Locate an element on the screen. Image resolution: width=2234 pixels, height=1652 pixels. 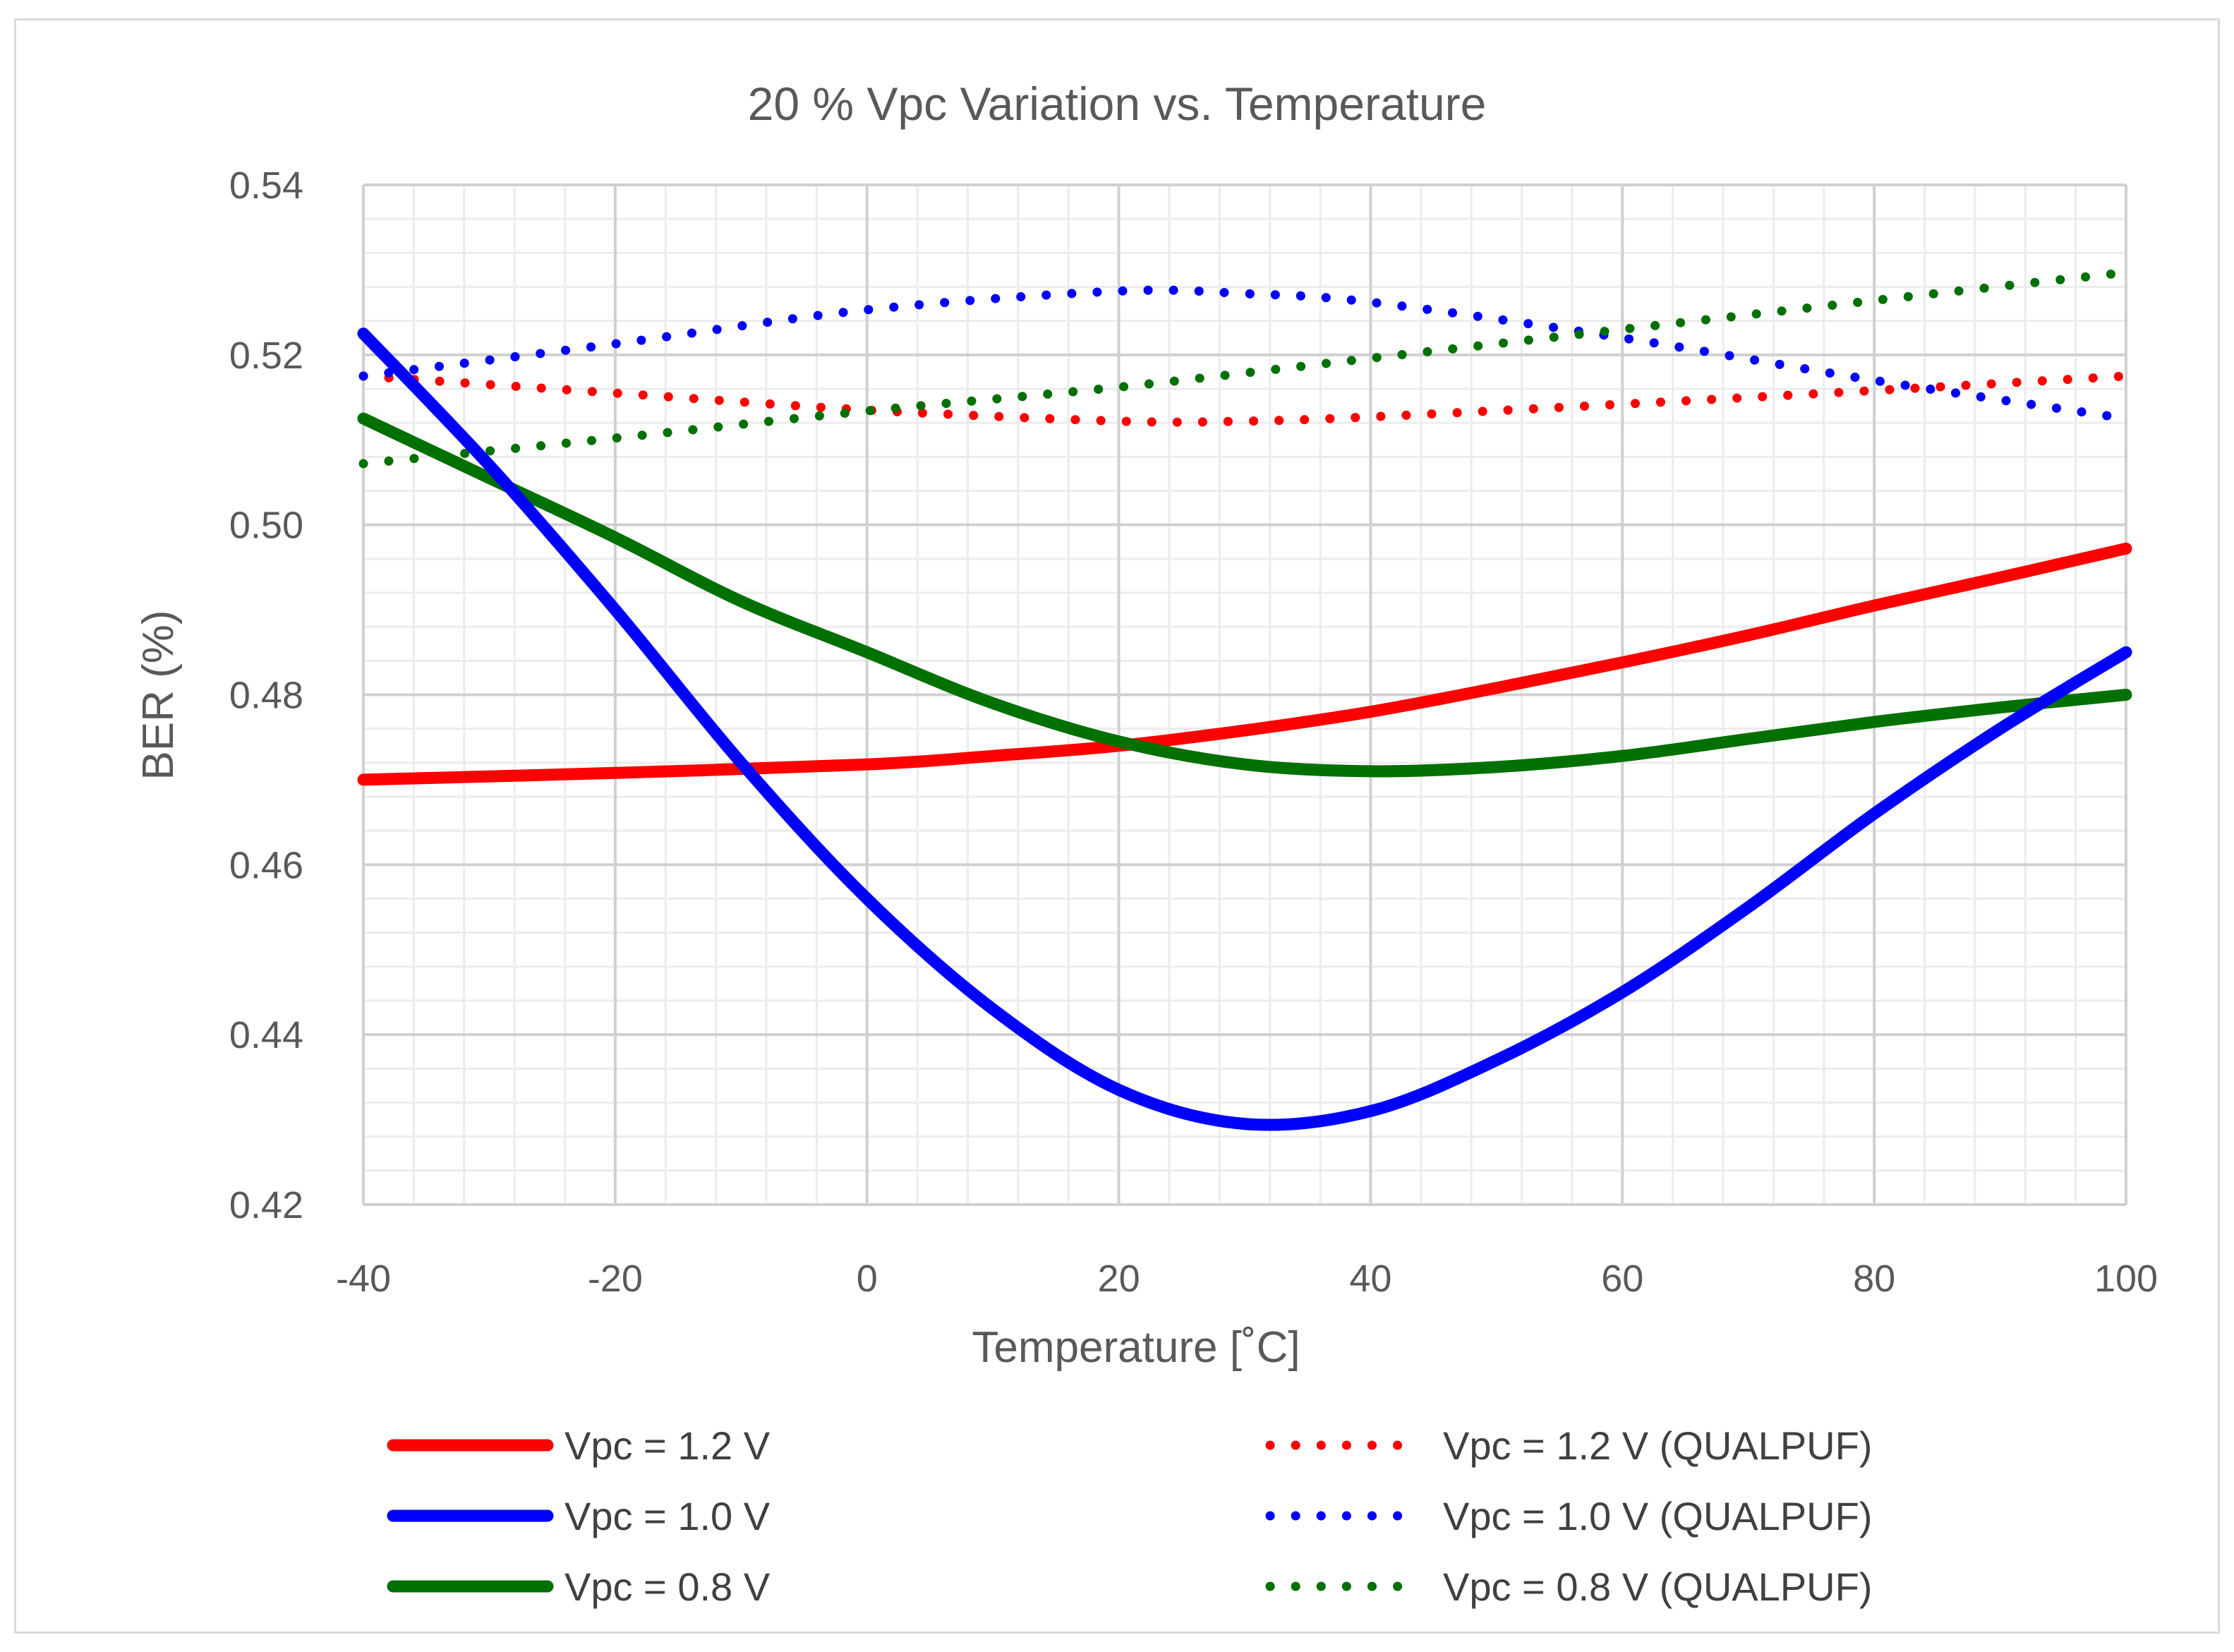
x-tick-label: 60 is located at coordinates (1622, 1279).